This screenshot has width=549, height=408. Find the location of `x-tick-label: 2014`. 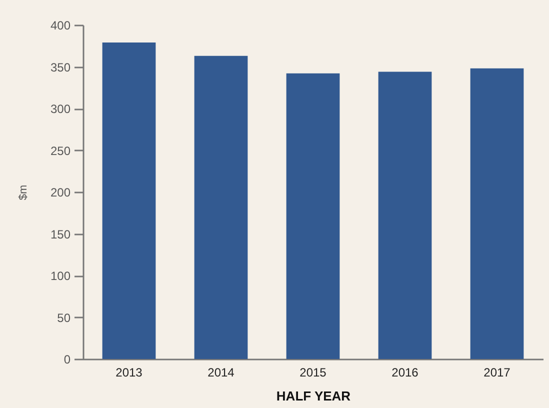

x-tick-label: 2014 is located at coordinates (221, 373).